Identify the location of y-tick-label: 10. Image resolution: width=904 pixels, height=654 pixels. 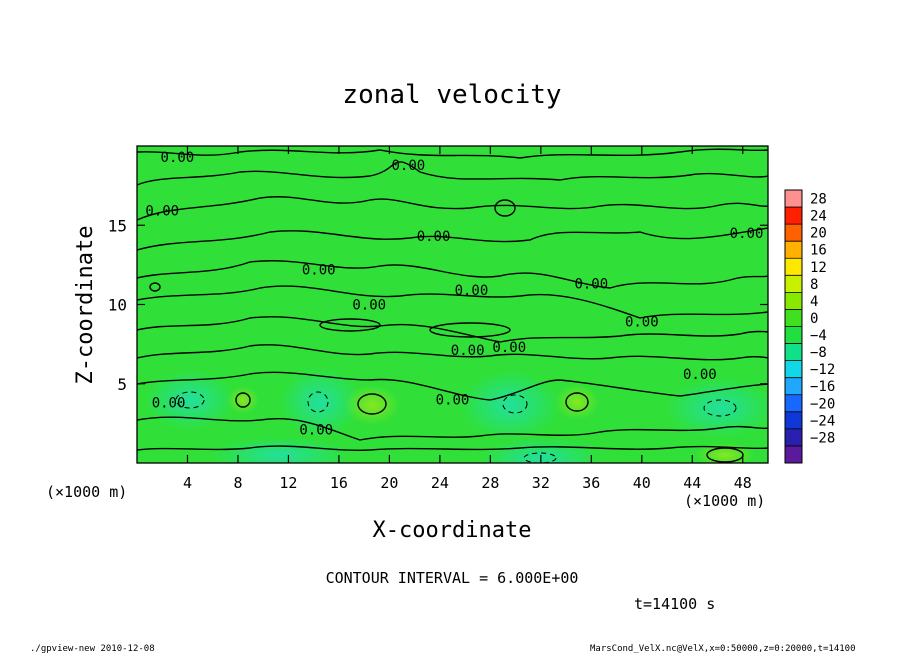
(117, 305).